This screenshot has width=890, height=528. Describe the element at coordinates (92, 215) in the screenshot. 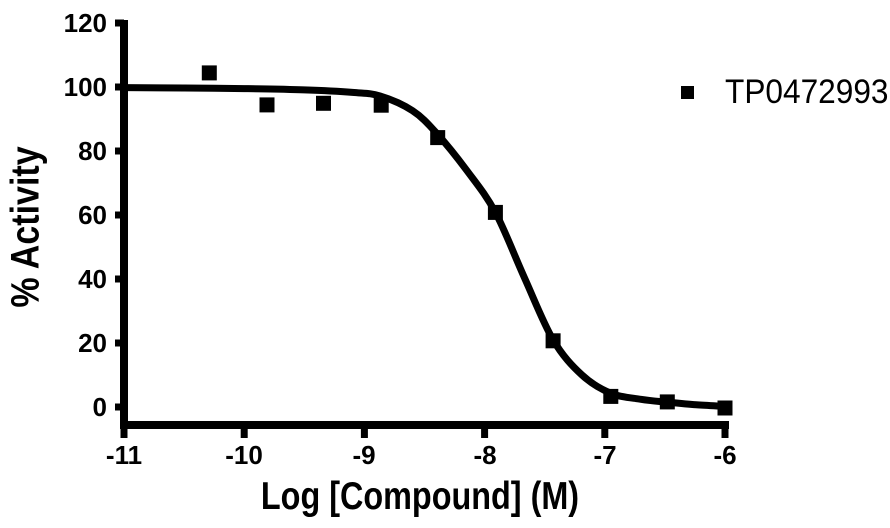

I see `y-tick-label: 60` at that location.